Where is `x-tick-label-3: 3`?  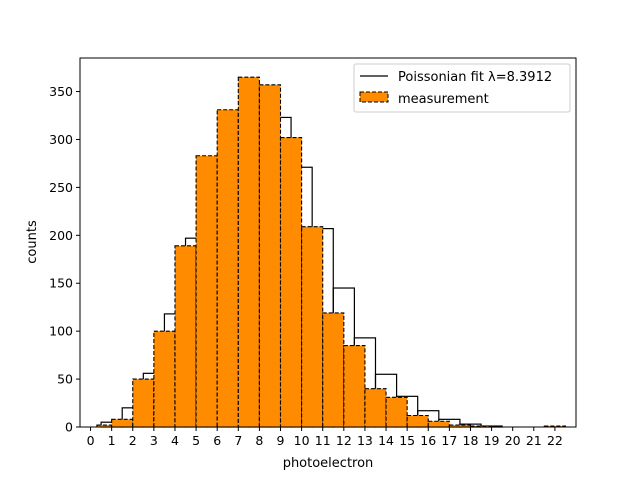 x-tick-label-3: 3 is located at coordinates (154, 440).